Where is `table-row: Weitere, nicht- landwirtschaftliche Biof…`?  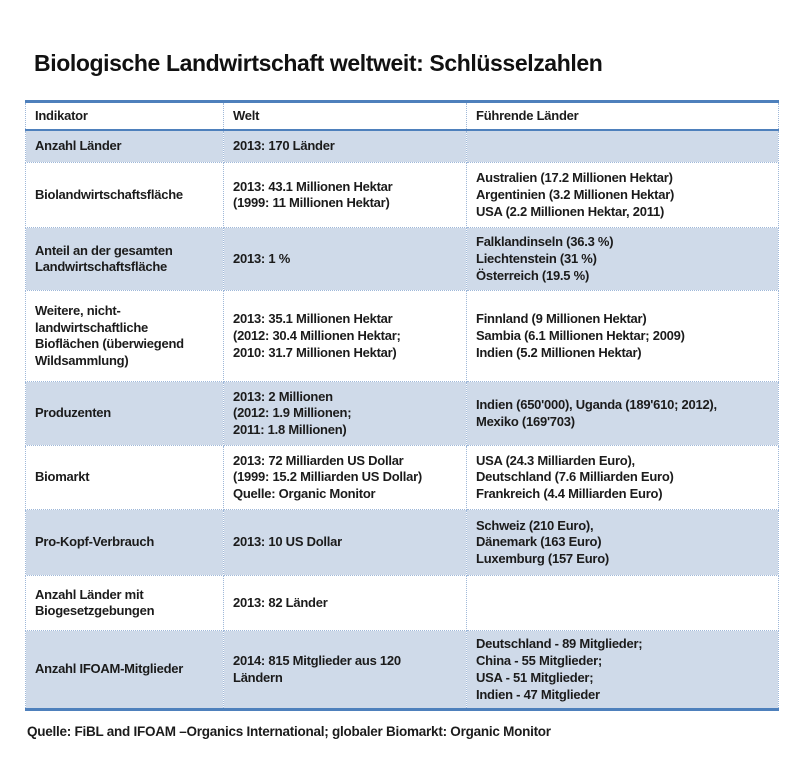 table-row: Weitere, nicht- landwirtschaftliche Biof… is located at coordinates (402, 336).